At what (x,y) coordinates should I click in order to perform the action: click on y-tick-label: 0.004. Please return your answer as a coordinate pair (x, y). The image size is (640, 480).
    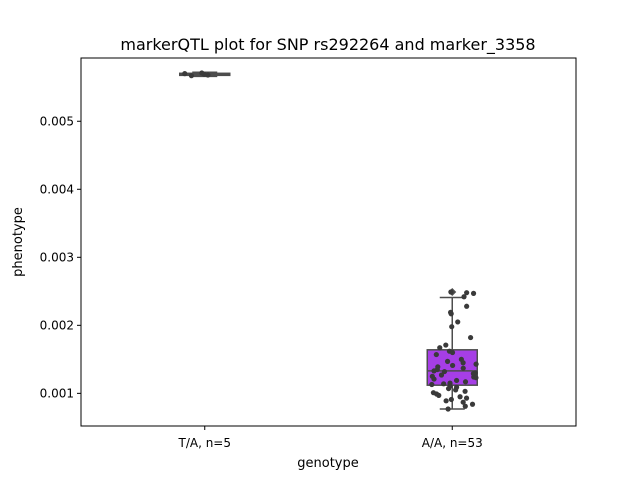
    Looking at the image, I should click on (57, 189).